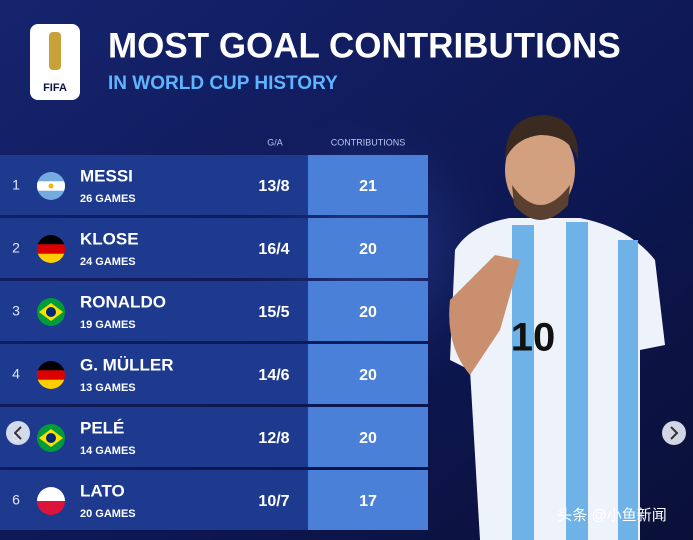 The width and height of the screenshot is (693, 540). I want to click on table-row: 3 RONALDO 19 GAMES 15/5 20, so click(214, 311).